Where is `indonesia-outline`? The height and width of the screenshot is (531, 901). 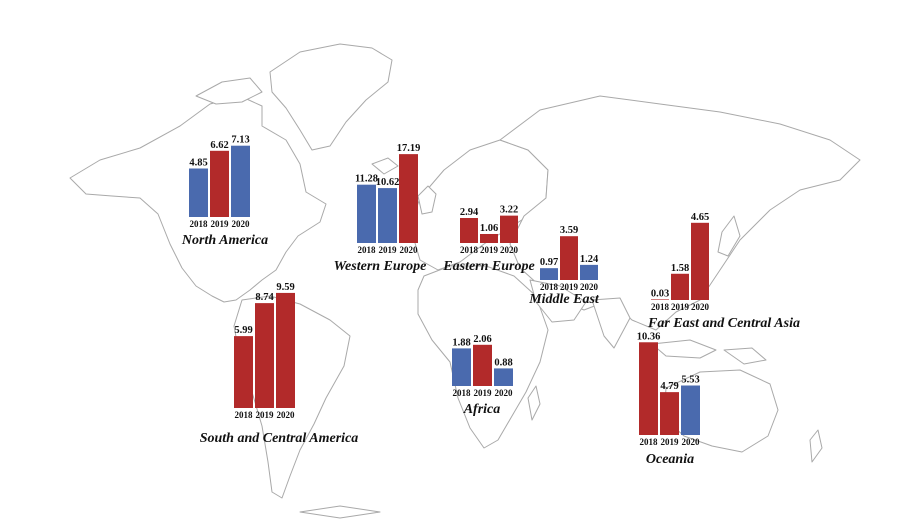
indonesia-outline is located at coordinates (684, 349).